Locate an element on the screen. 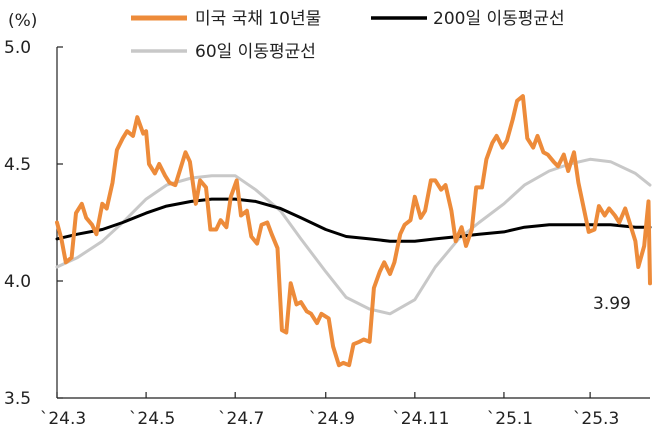  chart-legend: 미국 국채 10년물 200일 이동평균선 60일 이동평균선 is located at coordinates (348, 35).